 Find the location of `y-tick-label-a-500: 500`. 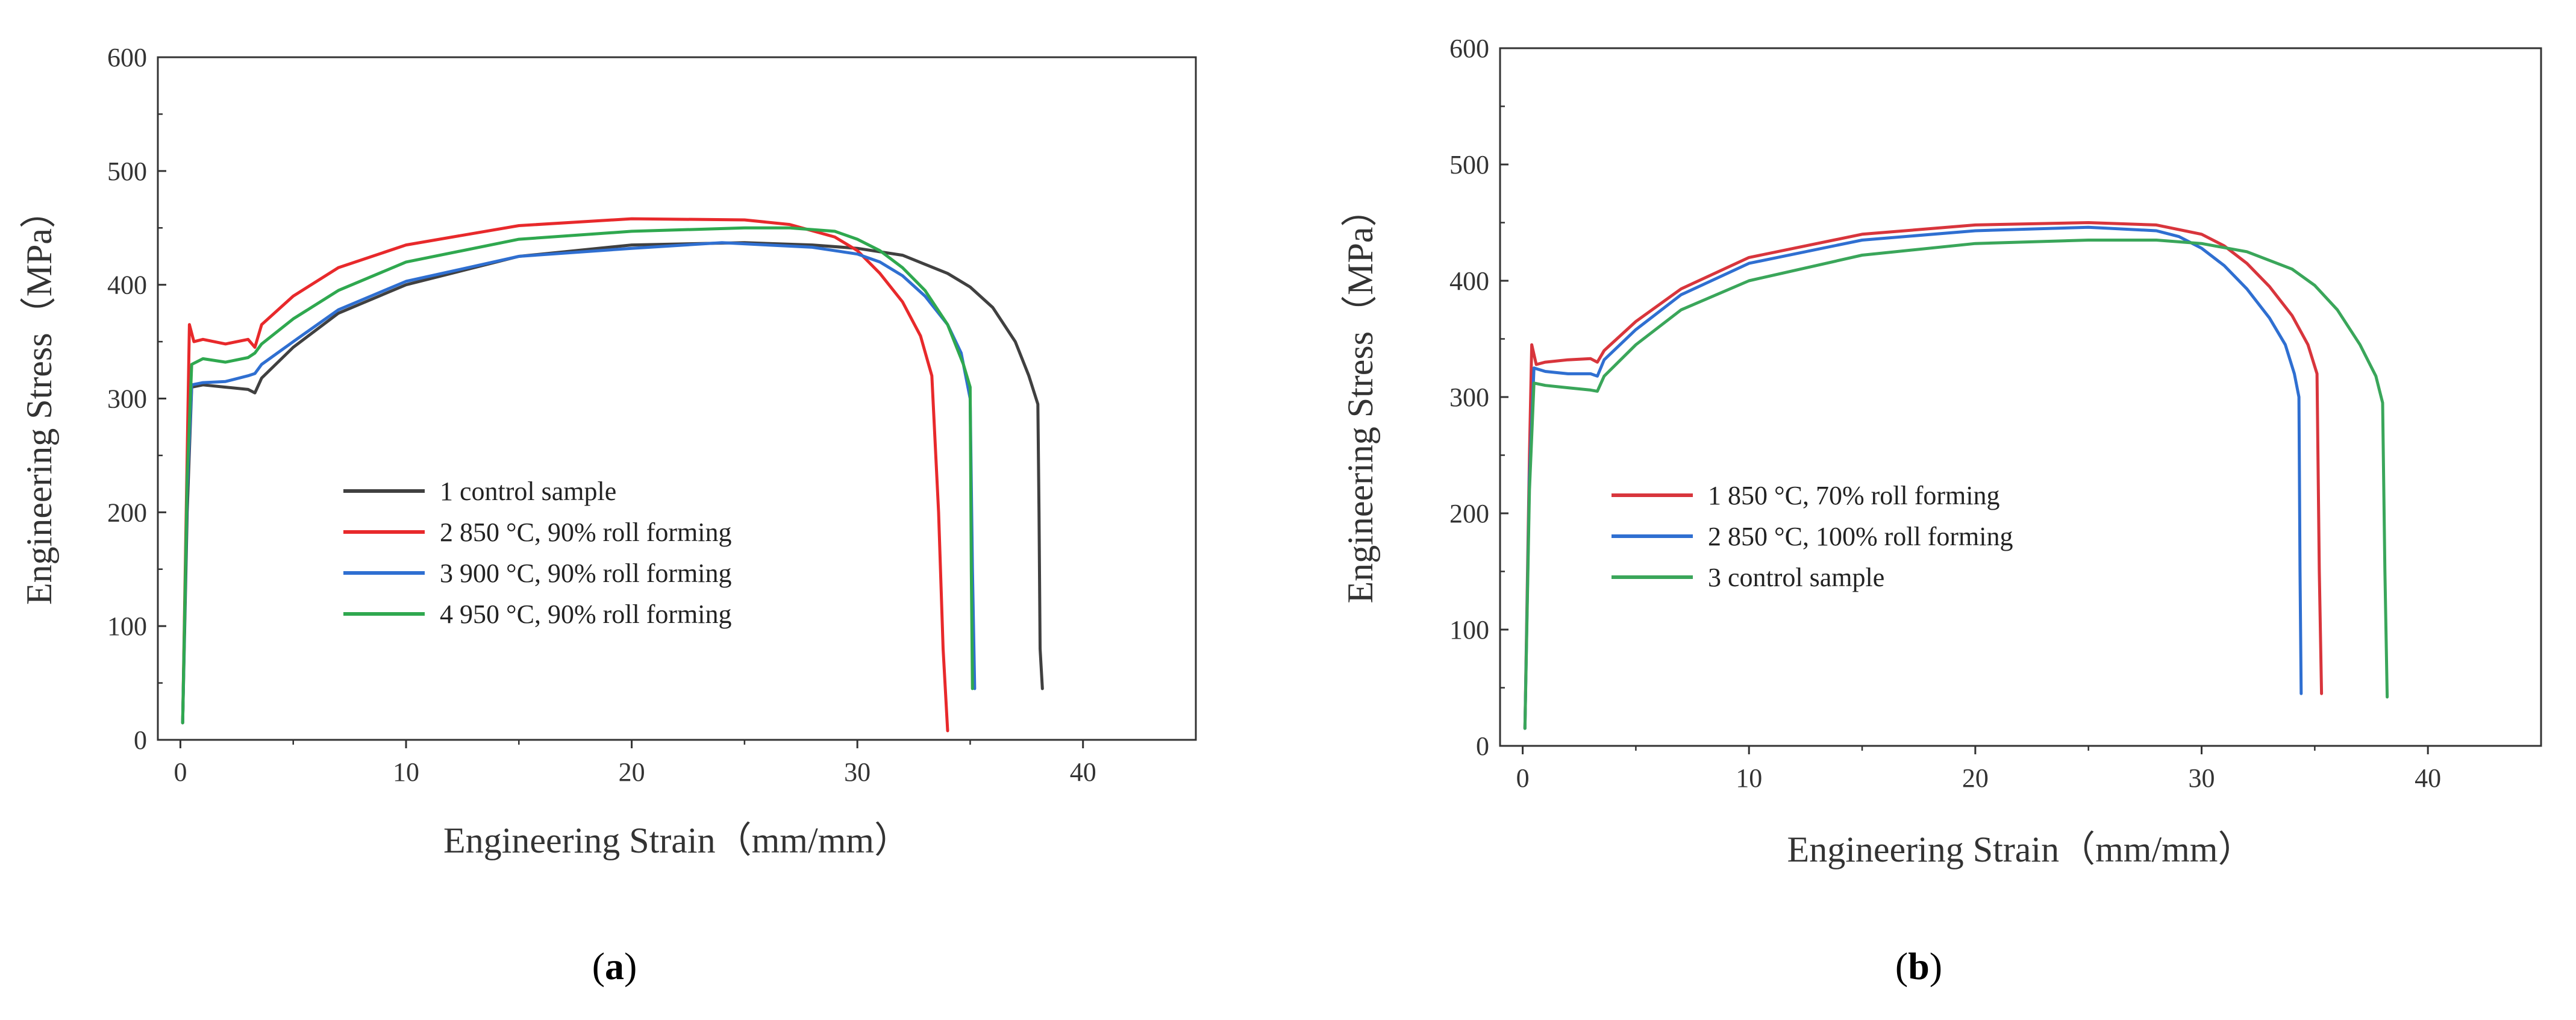

y-tick-label-a-500: 500 is located at coordinates (127, 172).